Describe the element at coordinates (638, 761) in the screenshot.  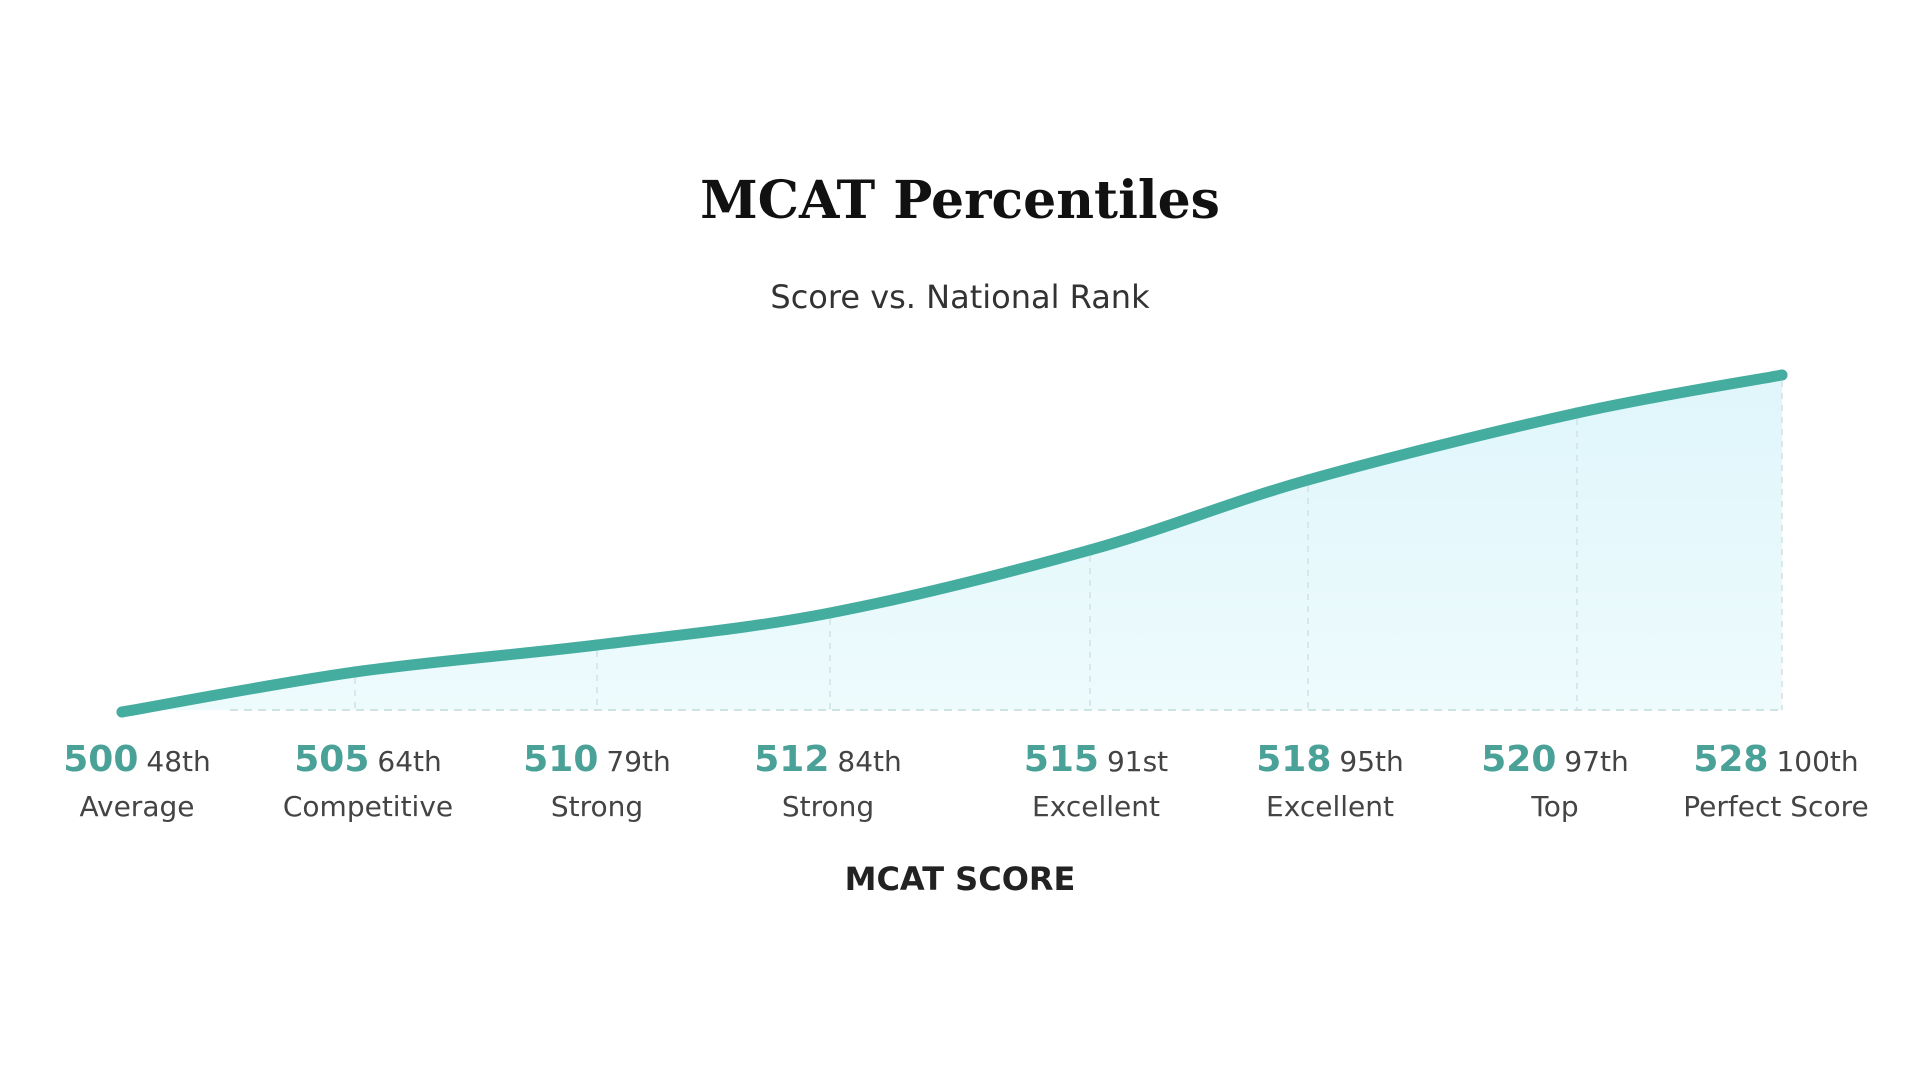
I see `percentile-label: 79th` at that location.